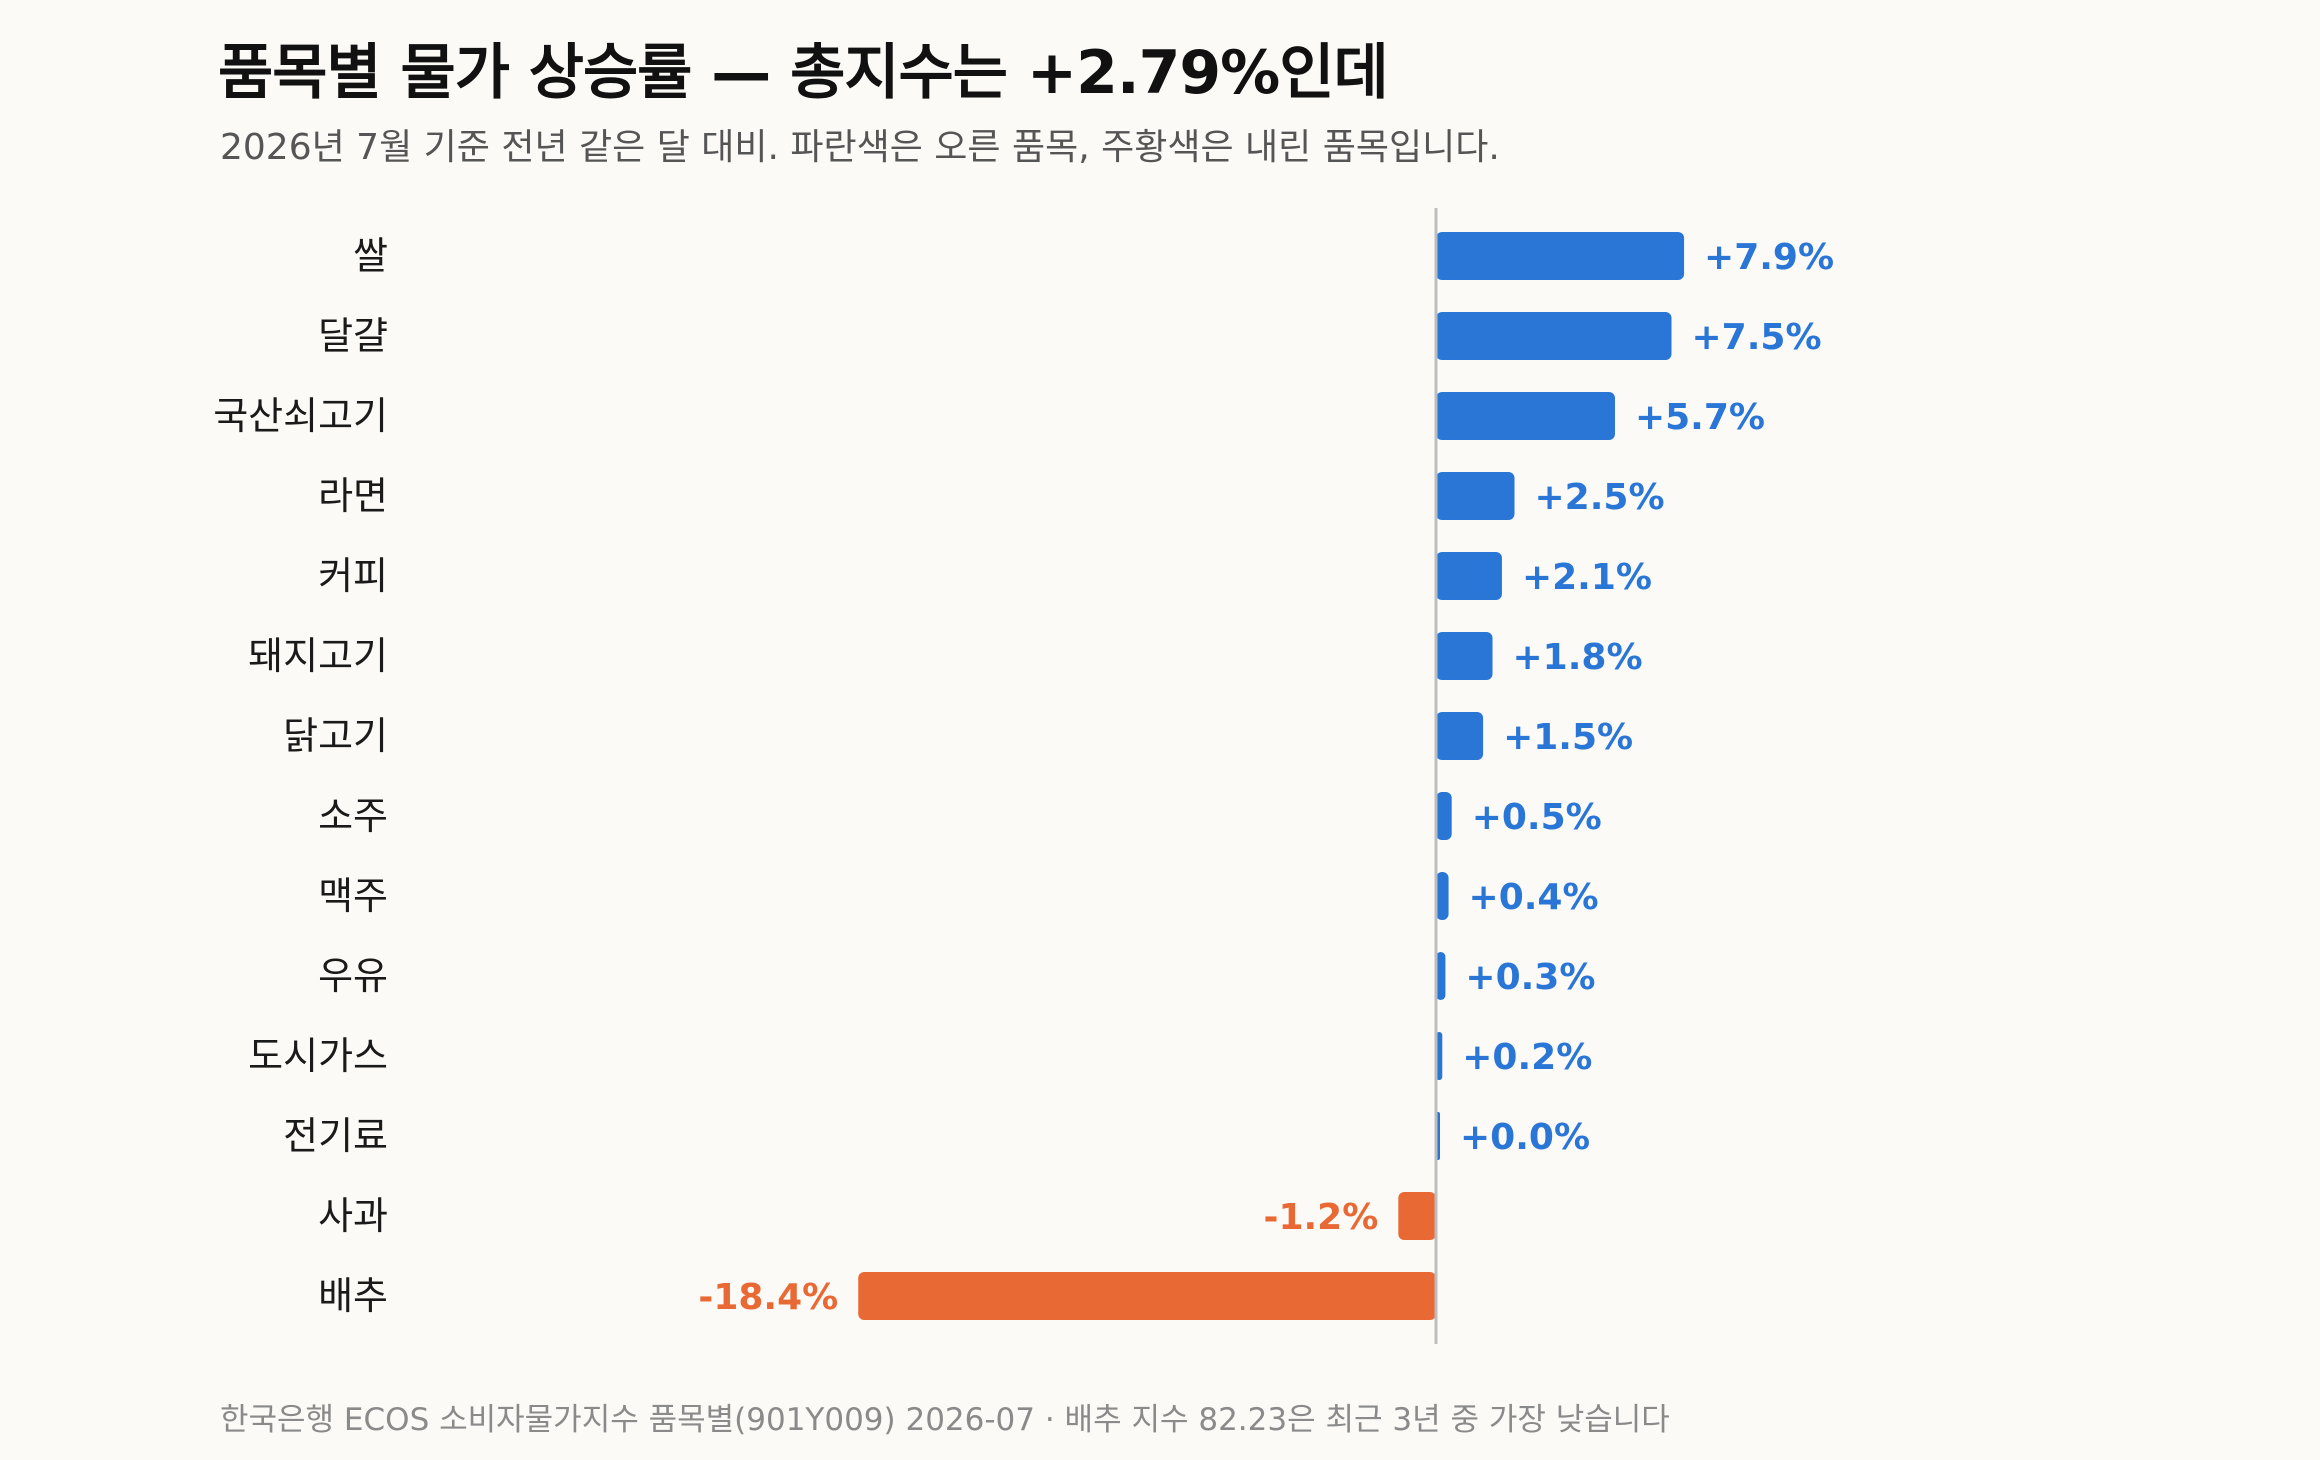 The image size is (2320, 1460). What do you see at coordinates (1600, 497) in the screenshot?
I see `value-label: +2.5%` at bounding box center [1600, 497].